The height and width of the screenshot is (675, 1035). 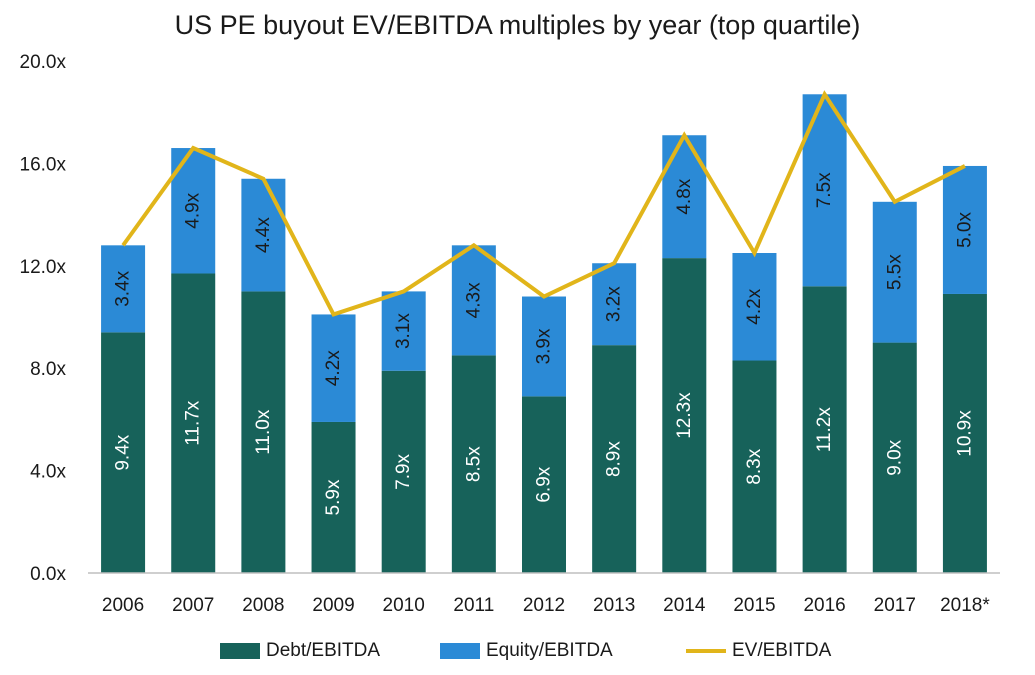 I want to click on data-label-equity: 4.8x, so click(x=684, y=196).